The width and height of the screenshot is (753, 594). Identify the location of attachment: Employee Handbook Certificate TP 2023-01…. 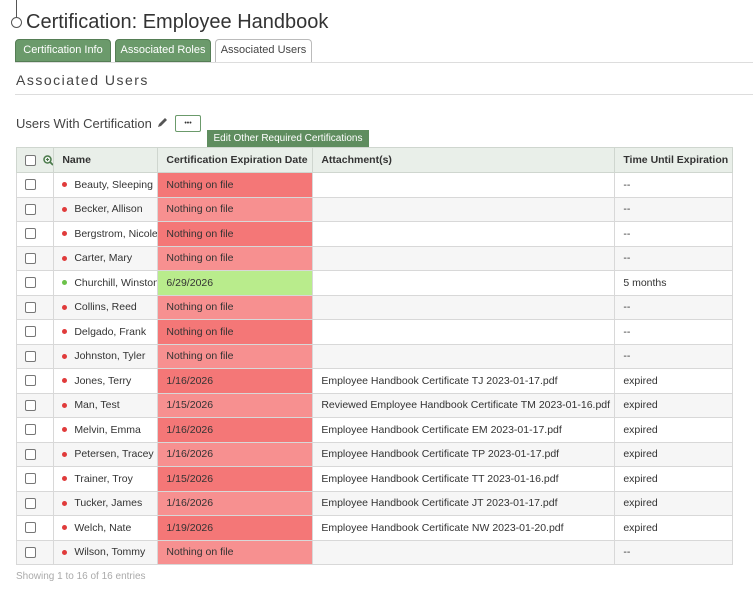
(464, 454).